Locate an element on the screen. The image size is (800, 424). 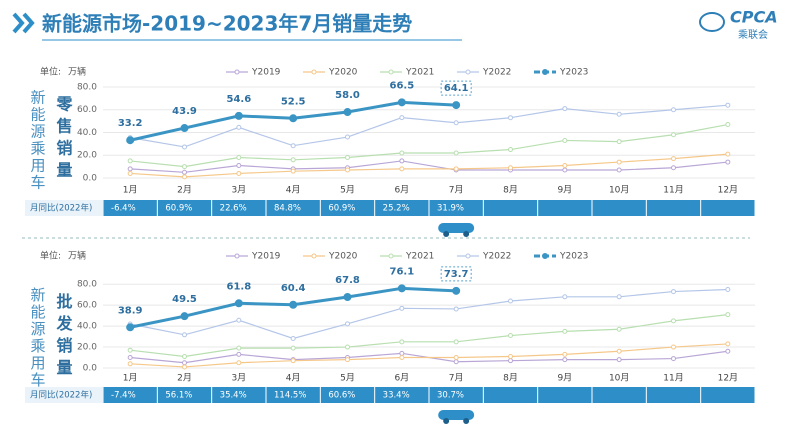
data-label: 73.7 is located at coordinates (456, 274).